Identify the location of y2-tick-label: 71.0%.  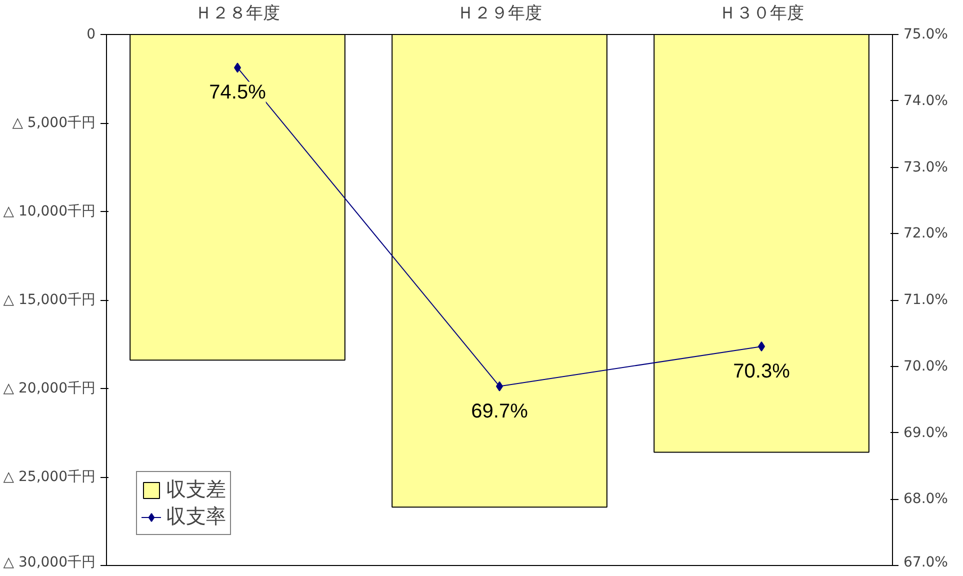
(926, 300).